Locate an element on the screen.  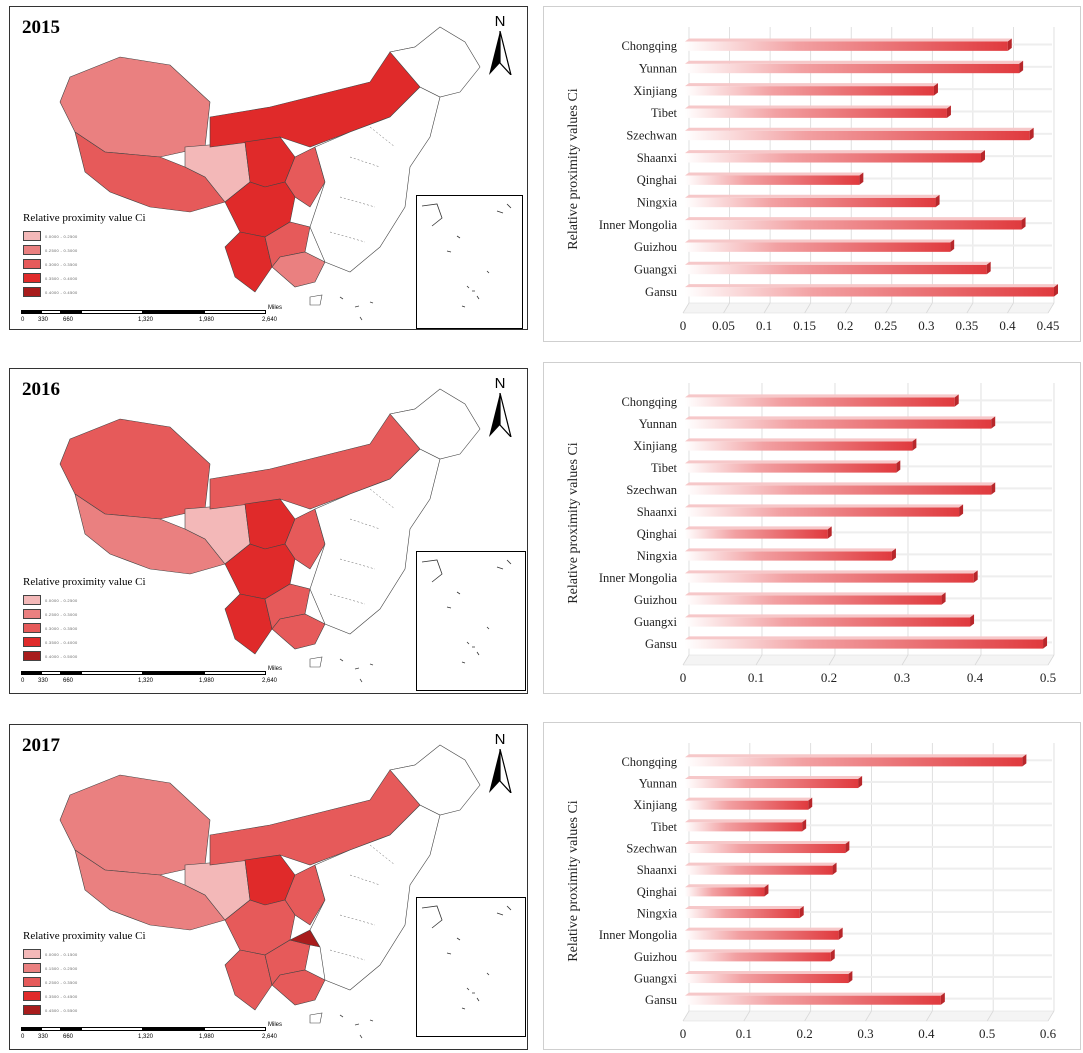
scale-bar: Miles 0 330 660 1,320 1,980 2,640 is located at coordinates (151, 1035).